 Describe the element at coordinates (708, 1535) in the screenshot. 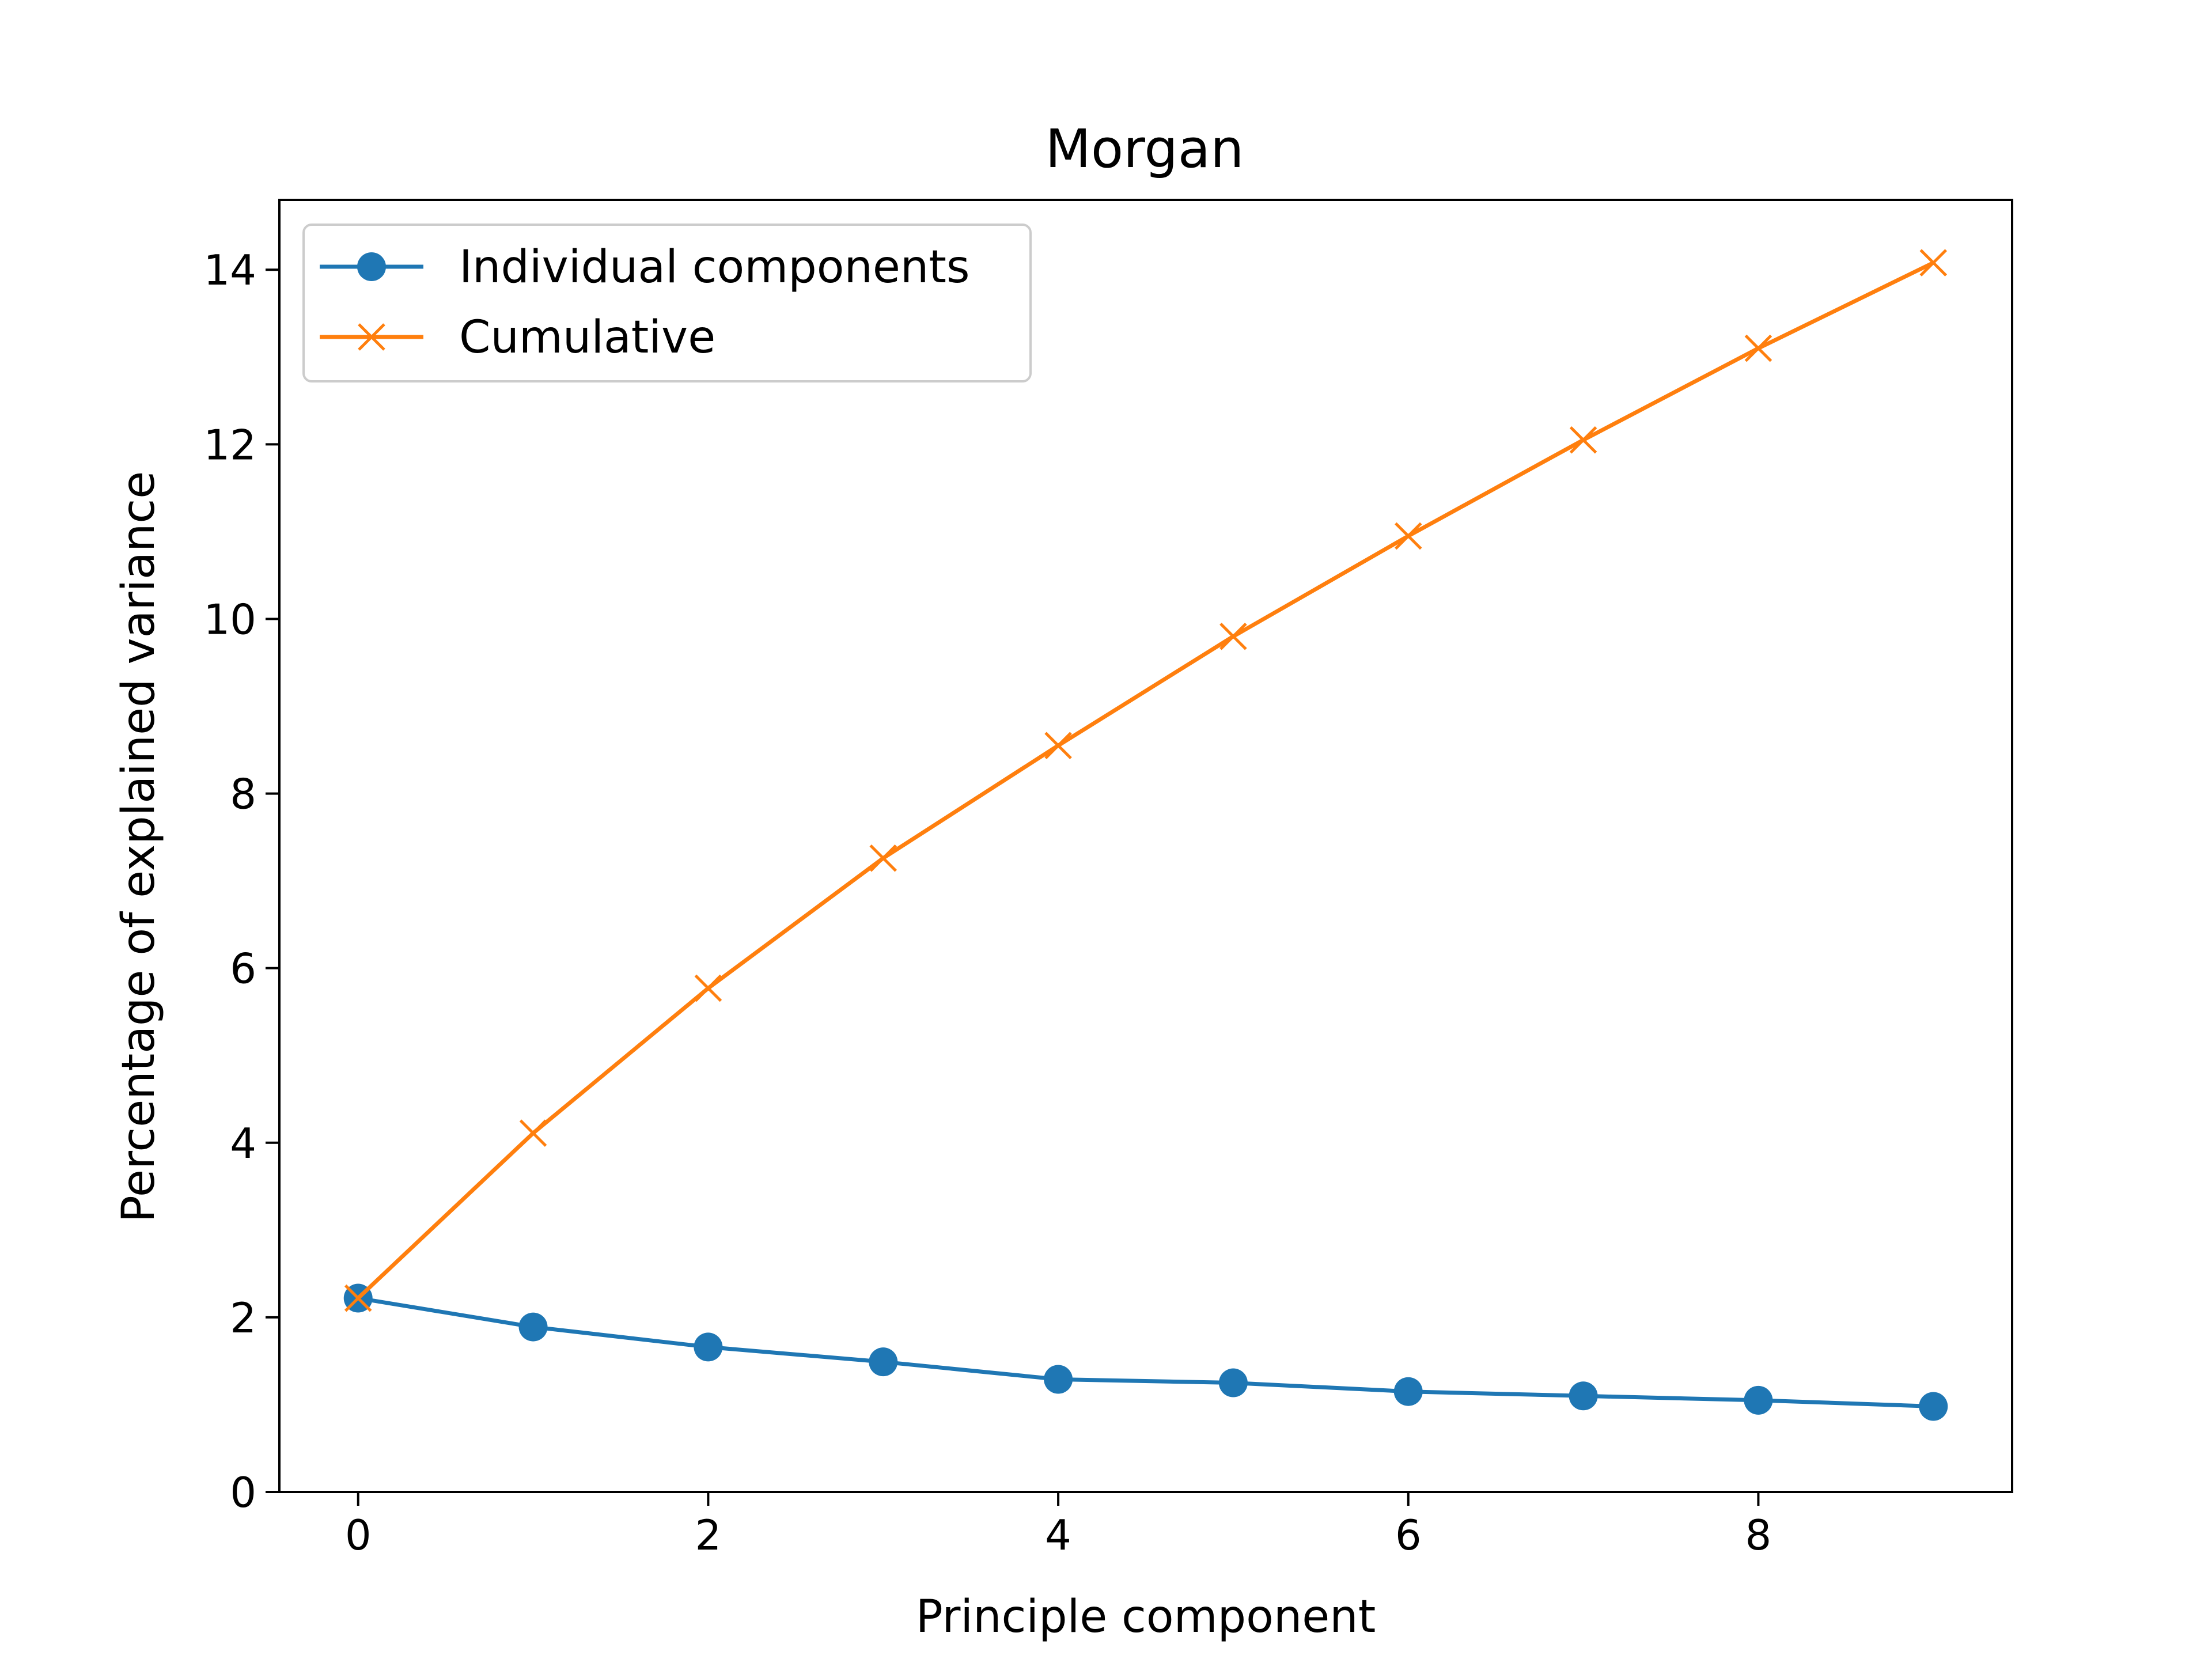

I see `x-tick-label: 2` at that location.